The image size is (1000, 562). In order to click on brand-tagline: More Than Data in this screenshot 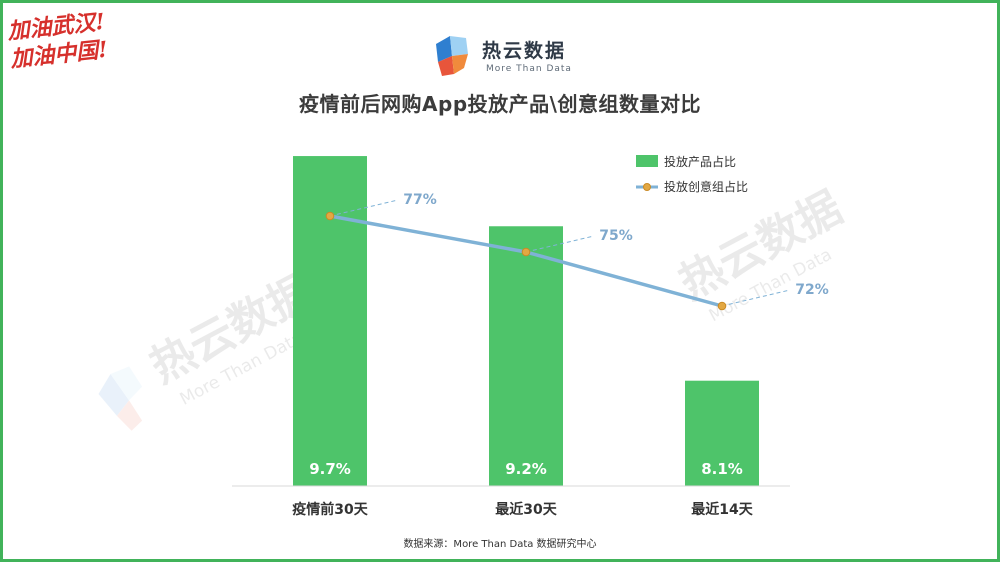, I will do `click(529, 69)`.